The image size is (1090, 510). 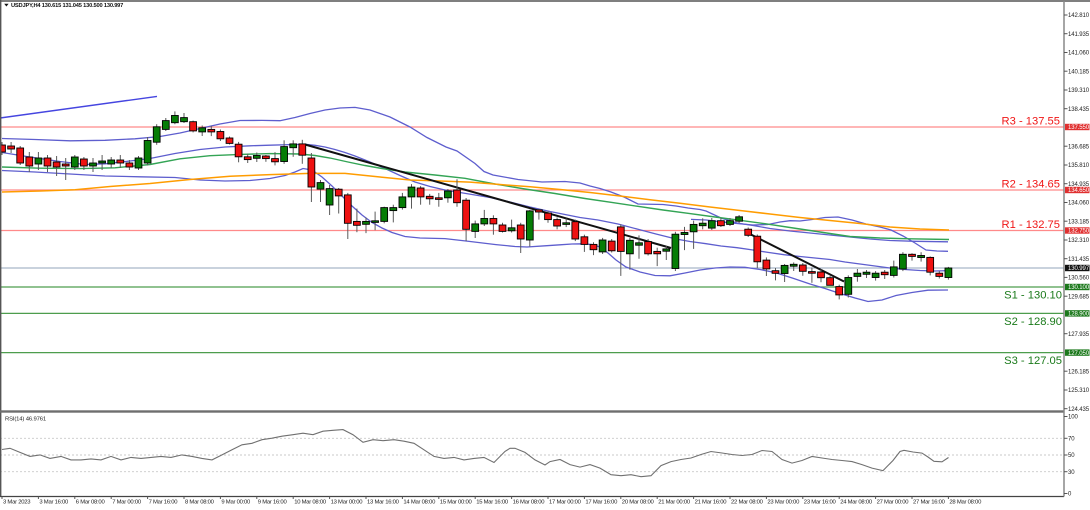 What do you see at coordinates (1079, 222) in the screenshot?
I see `svg-text: 133.185` at bounding box center [1079, 222].